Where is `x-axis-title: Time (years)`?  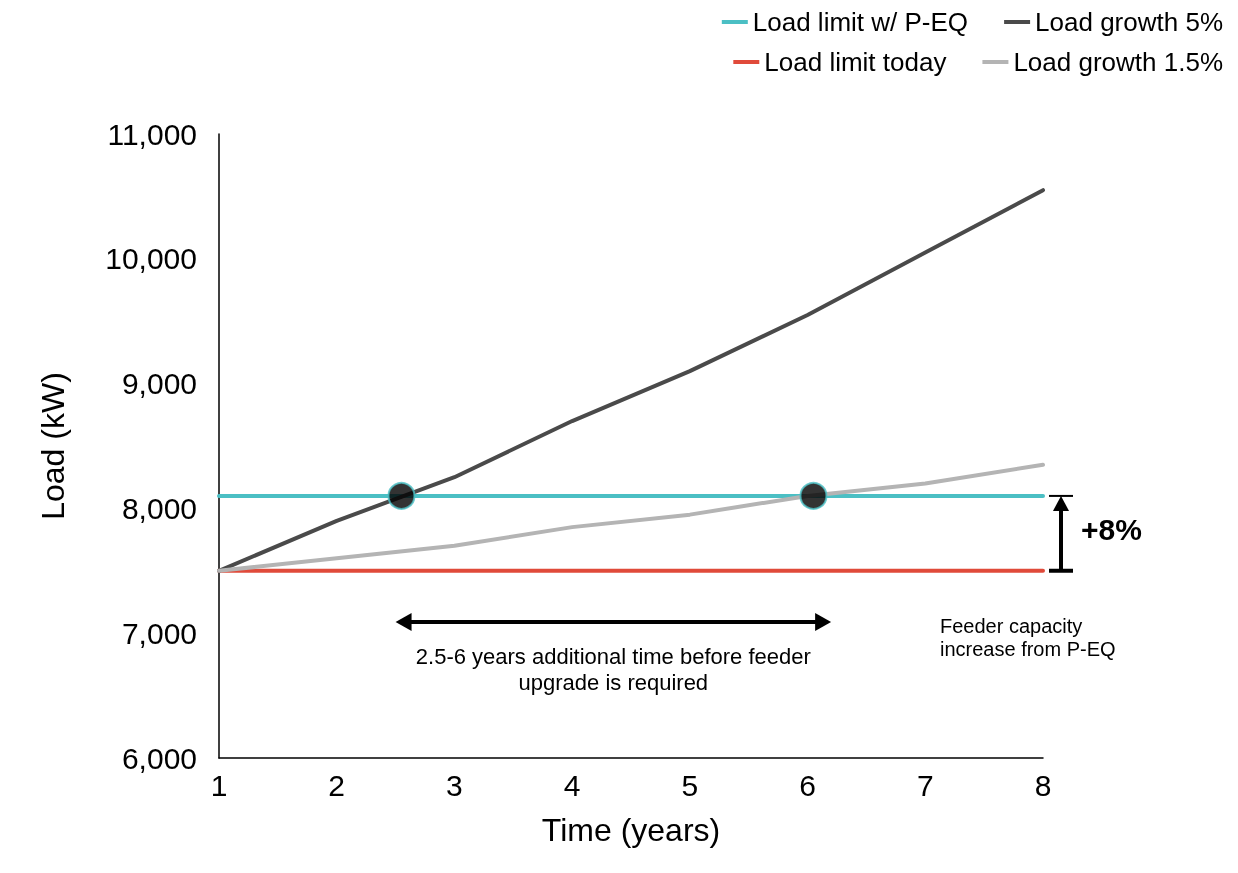
x-axis-title: Time (years) is located at coordinates (631, 830).